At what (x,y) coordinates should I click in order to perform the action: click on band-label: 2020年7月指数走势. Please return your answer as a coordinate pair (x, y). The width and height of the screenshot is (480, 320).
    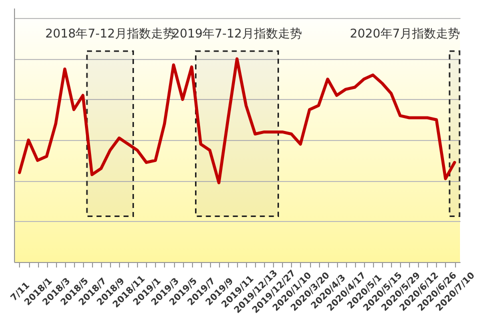
    Looking at the image, I should click on (405, 33).